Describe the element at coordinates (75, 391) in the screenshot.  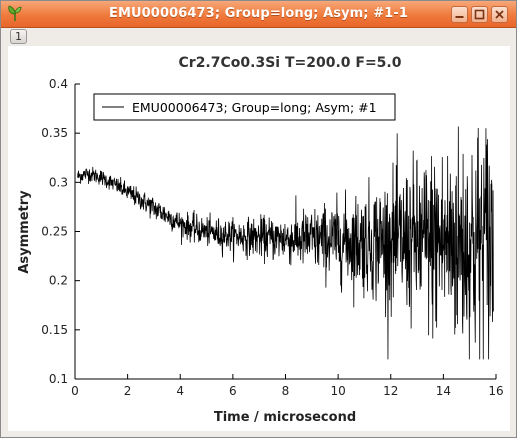
I see `x-tick-label: 0` at that location.